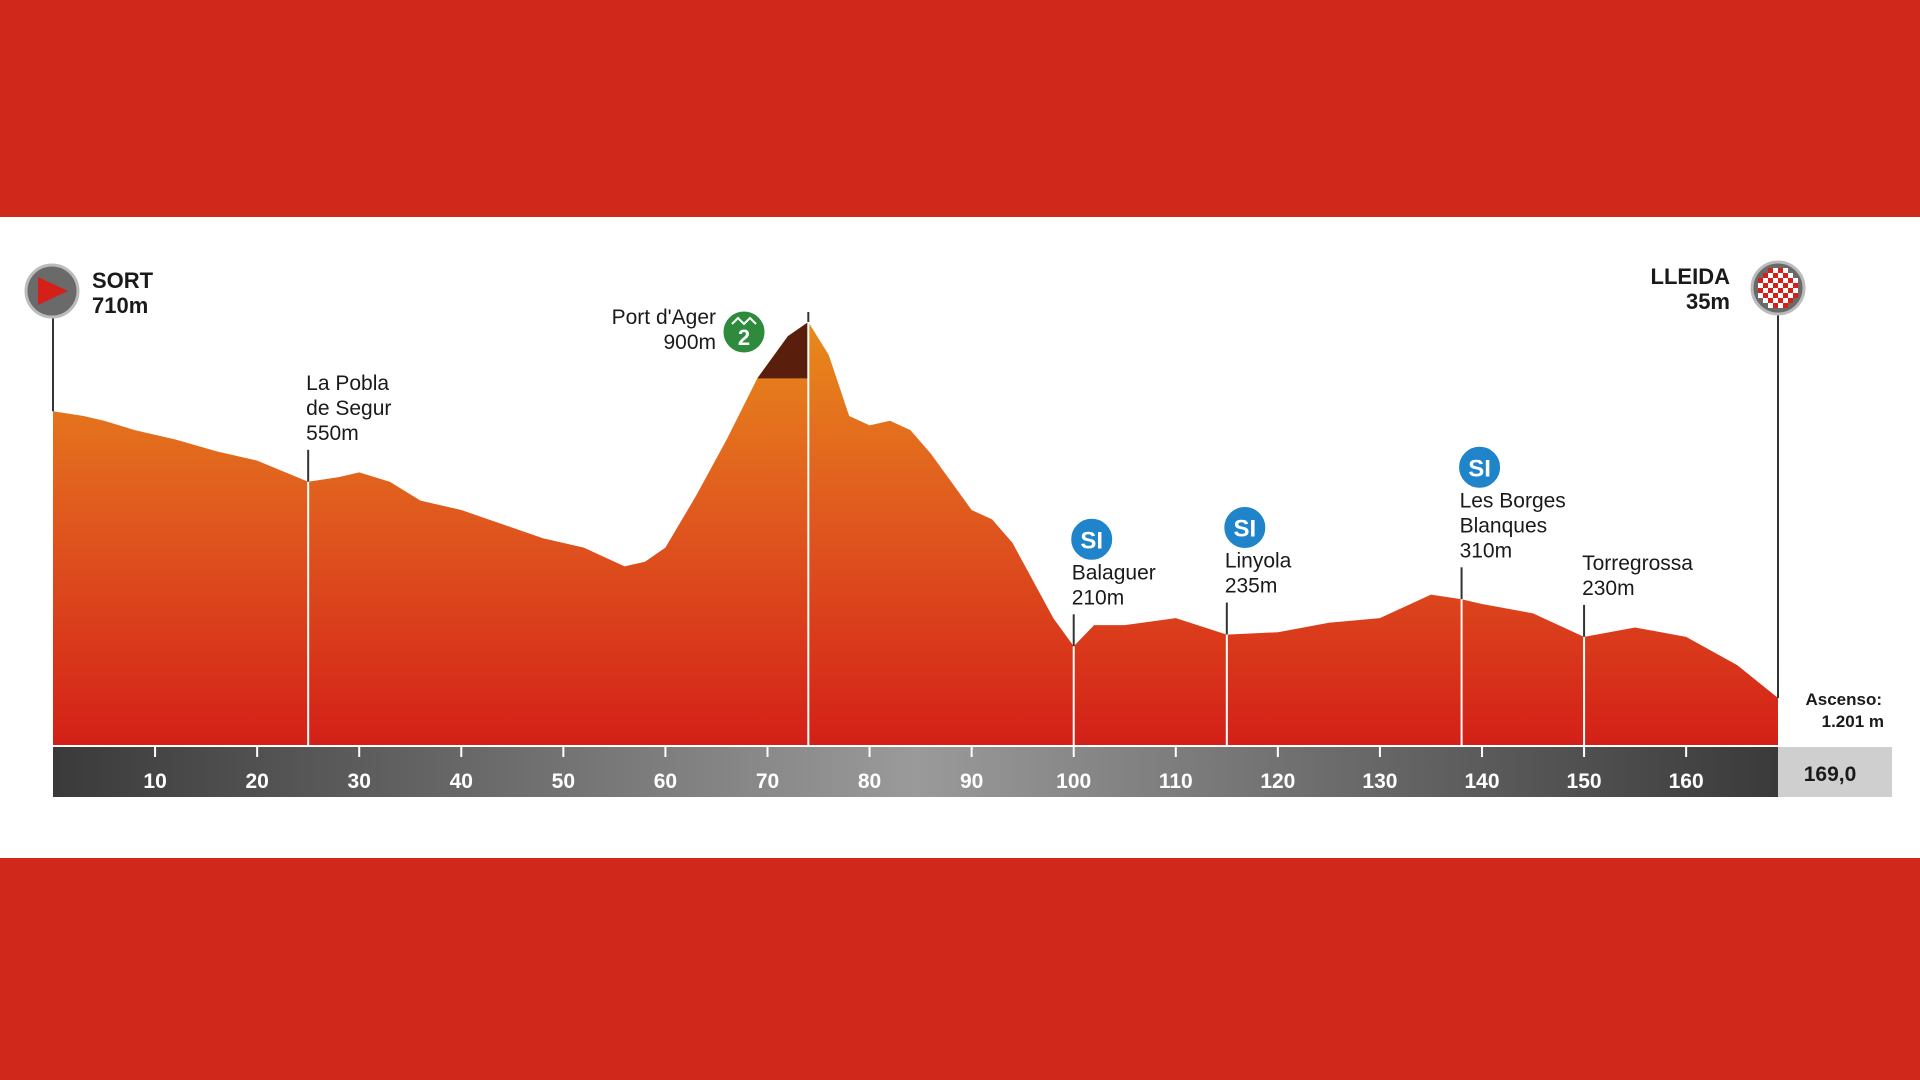 The image size is (1920, 1080). Describe the element at coordinates (1637, 563) in the screenshot. I see `waypoint-label: Torregrossa` at that location.